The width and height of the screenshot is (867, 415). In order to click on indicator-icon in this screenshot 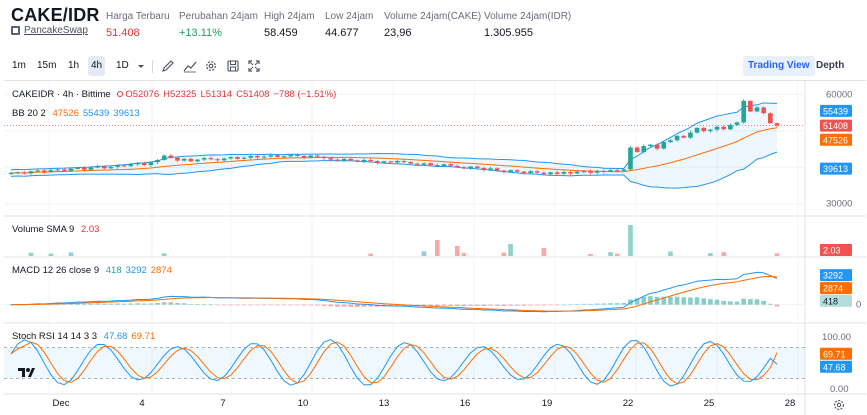, I will do `click(190, 66)`.